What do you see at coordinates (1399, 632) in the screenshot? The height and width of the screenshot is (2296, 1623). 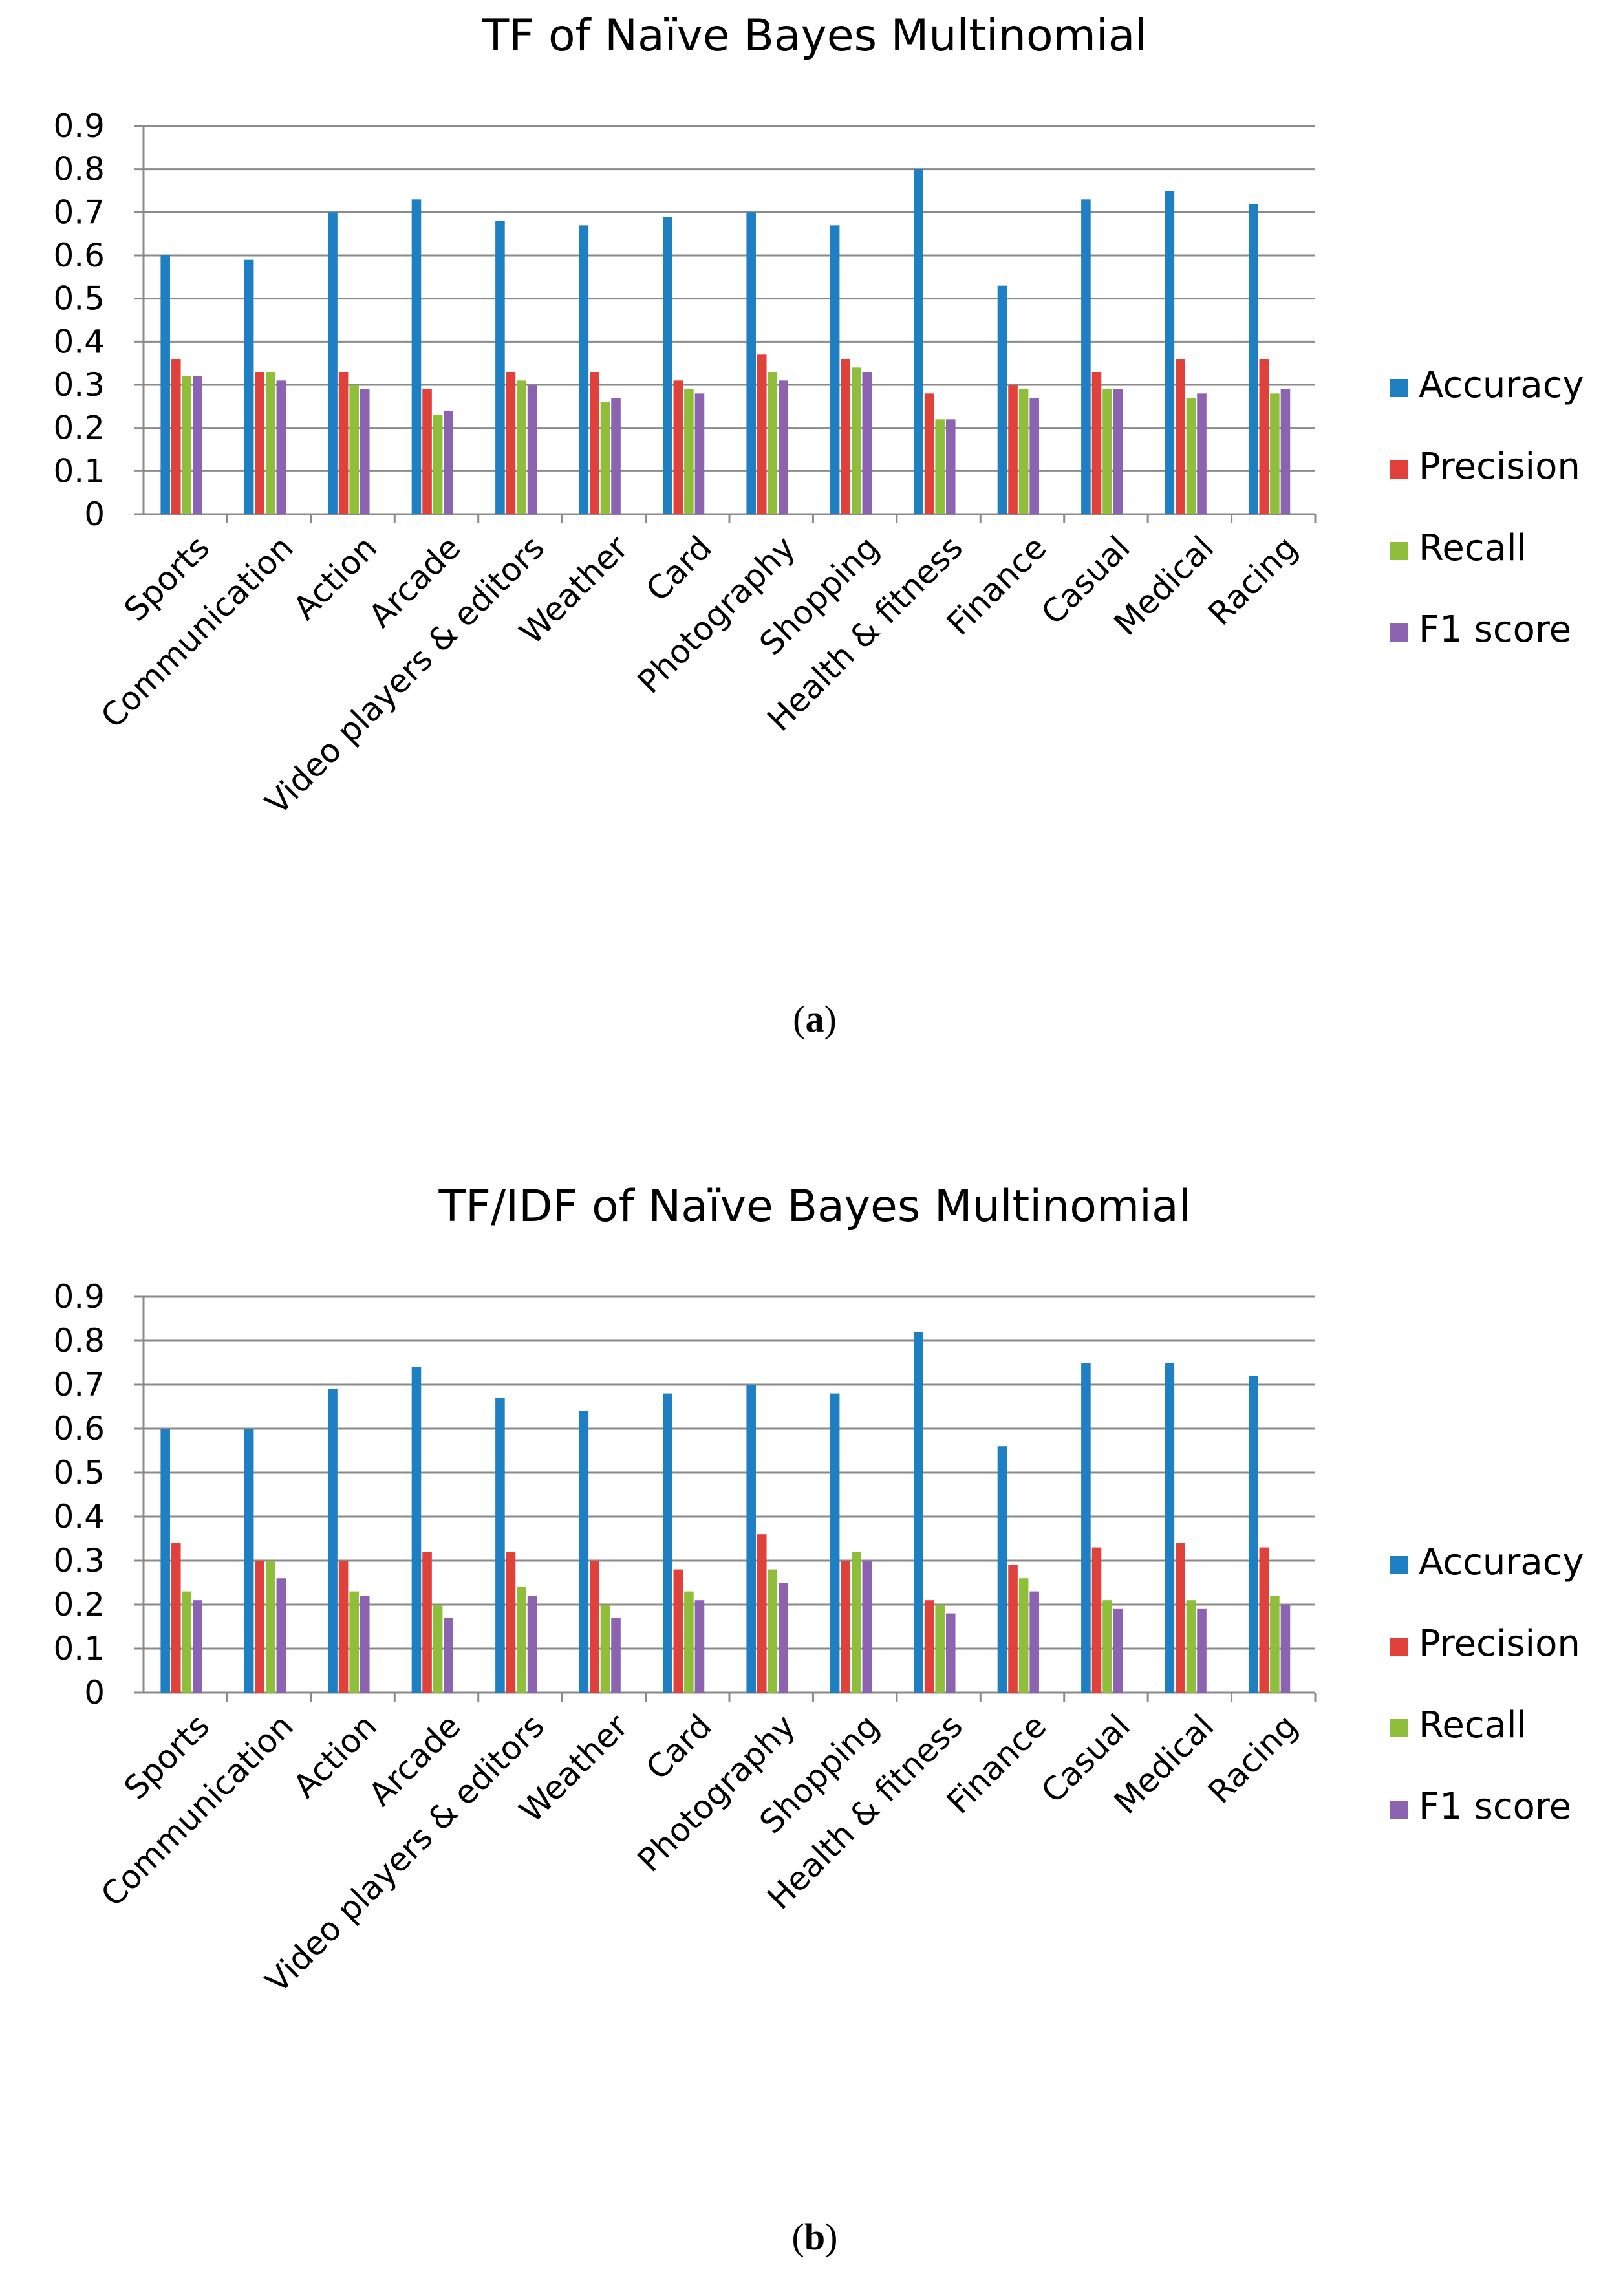 I see `legend-swatch-f1-score` at bounding box center [1399, 632].